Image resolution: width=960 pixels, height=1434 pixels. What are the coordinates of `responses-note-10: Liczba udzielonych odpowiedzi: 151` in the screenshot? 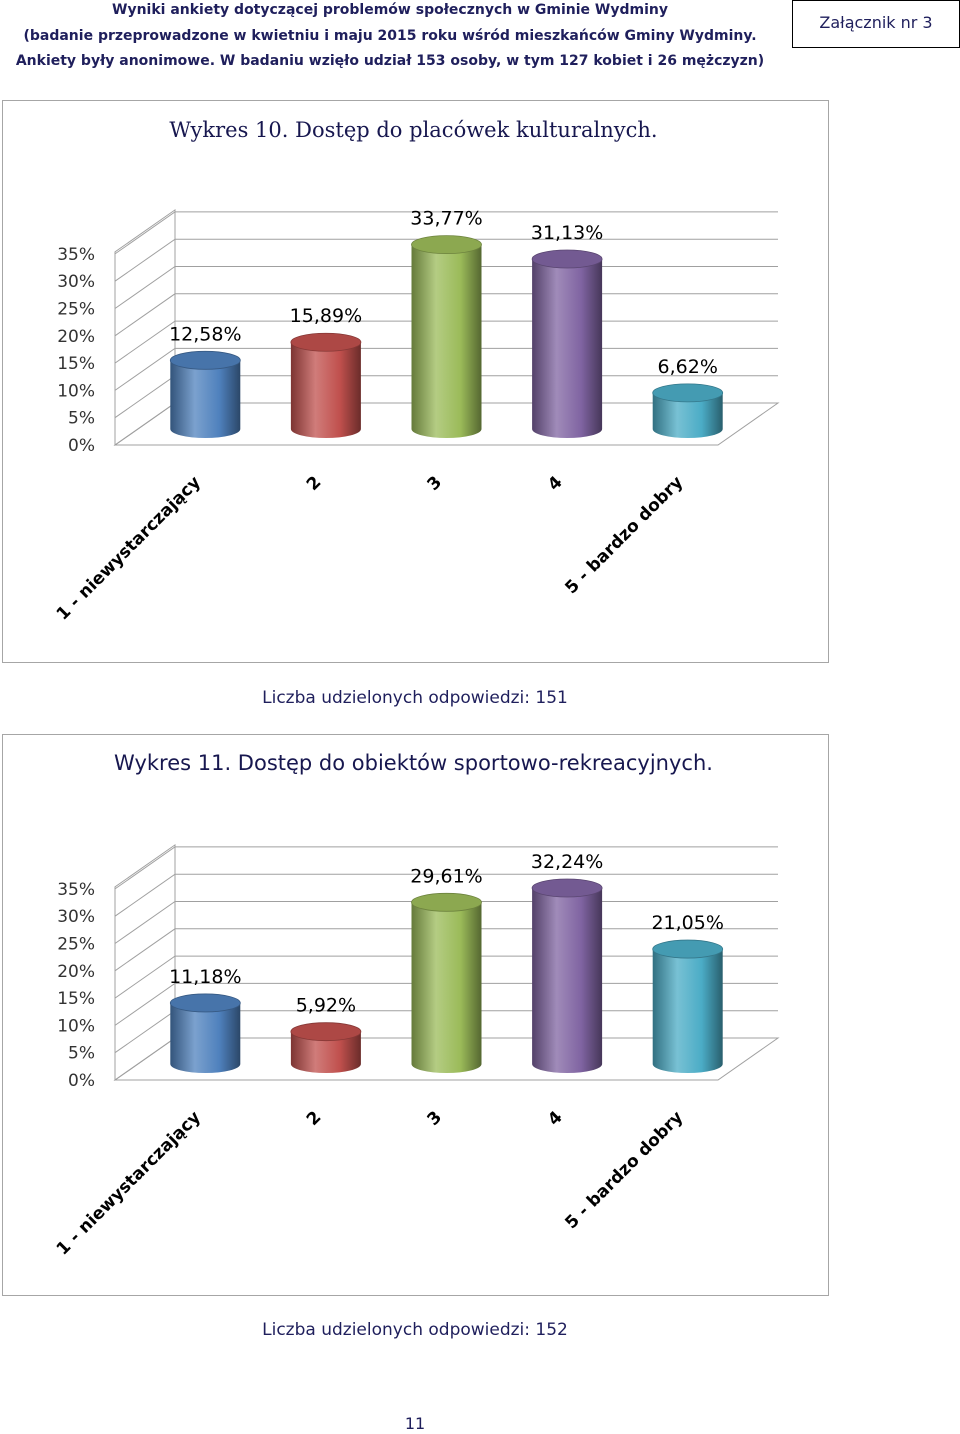 It's located at (415, 698).